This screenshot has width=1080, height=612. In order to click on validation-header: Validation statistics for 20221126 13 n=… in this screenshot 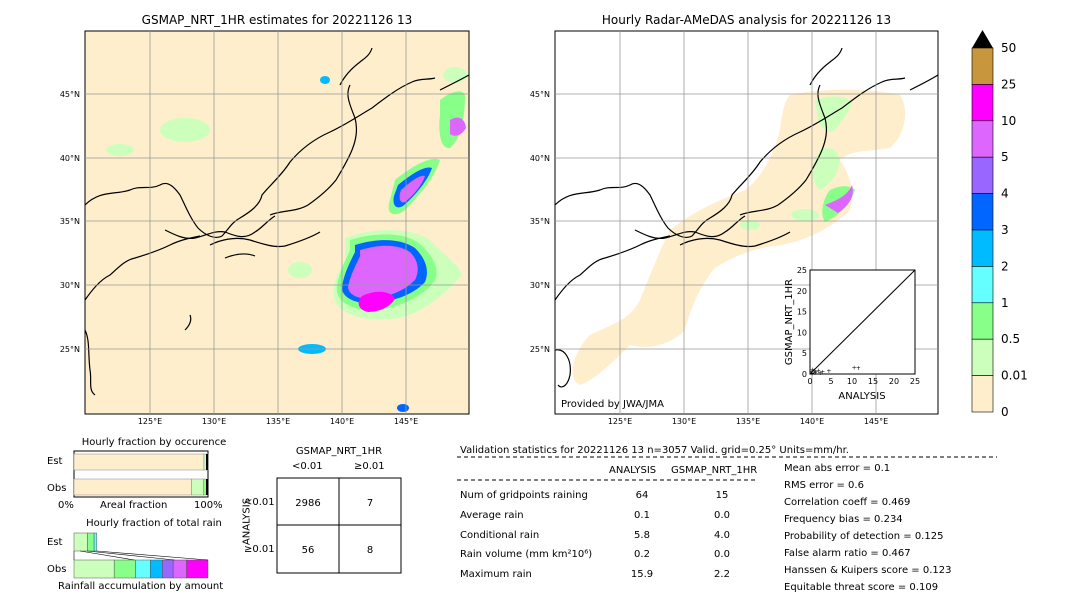, I will do `click(654, 450)`.